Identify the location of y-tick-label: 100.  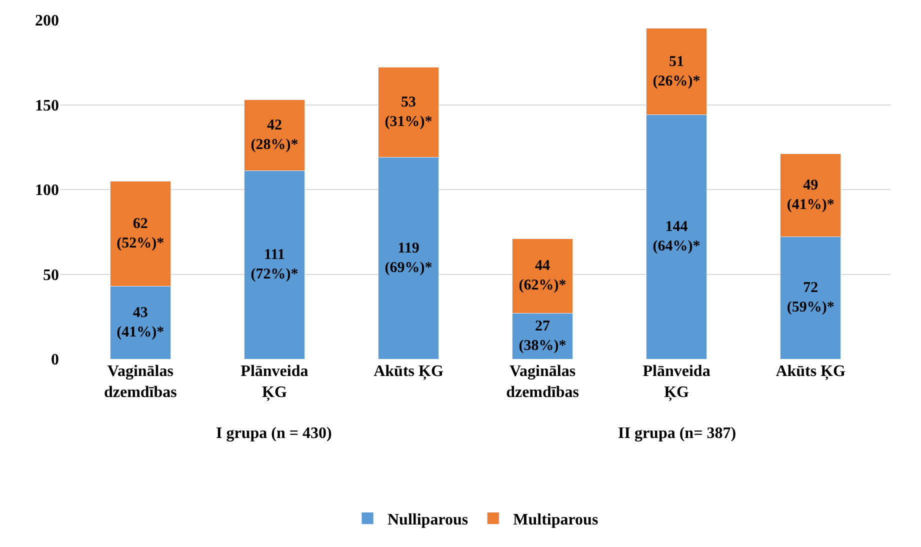
(47, 191).